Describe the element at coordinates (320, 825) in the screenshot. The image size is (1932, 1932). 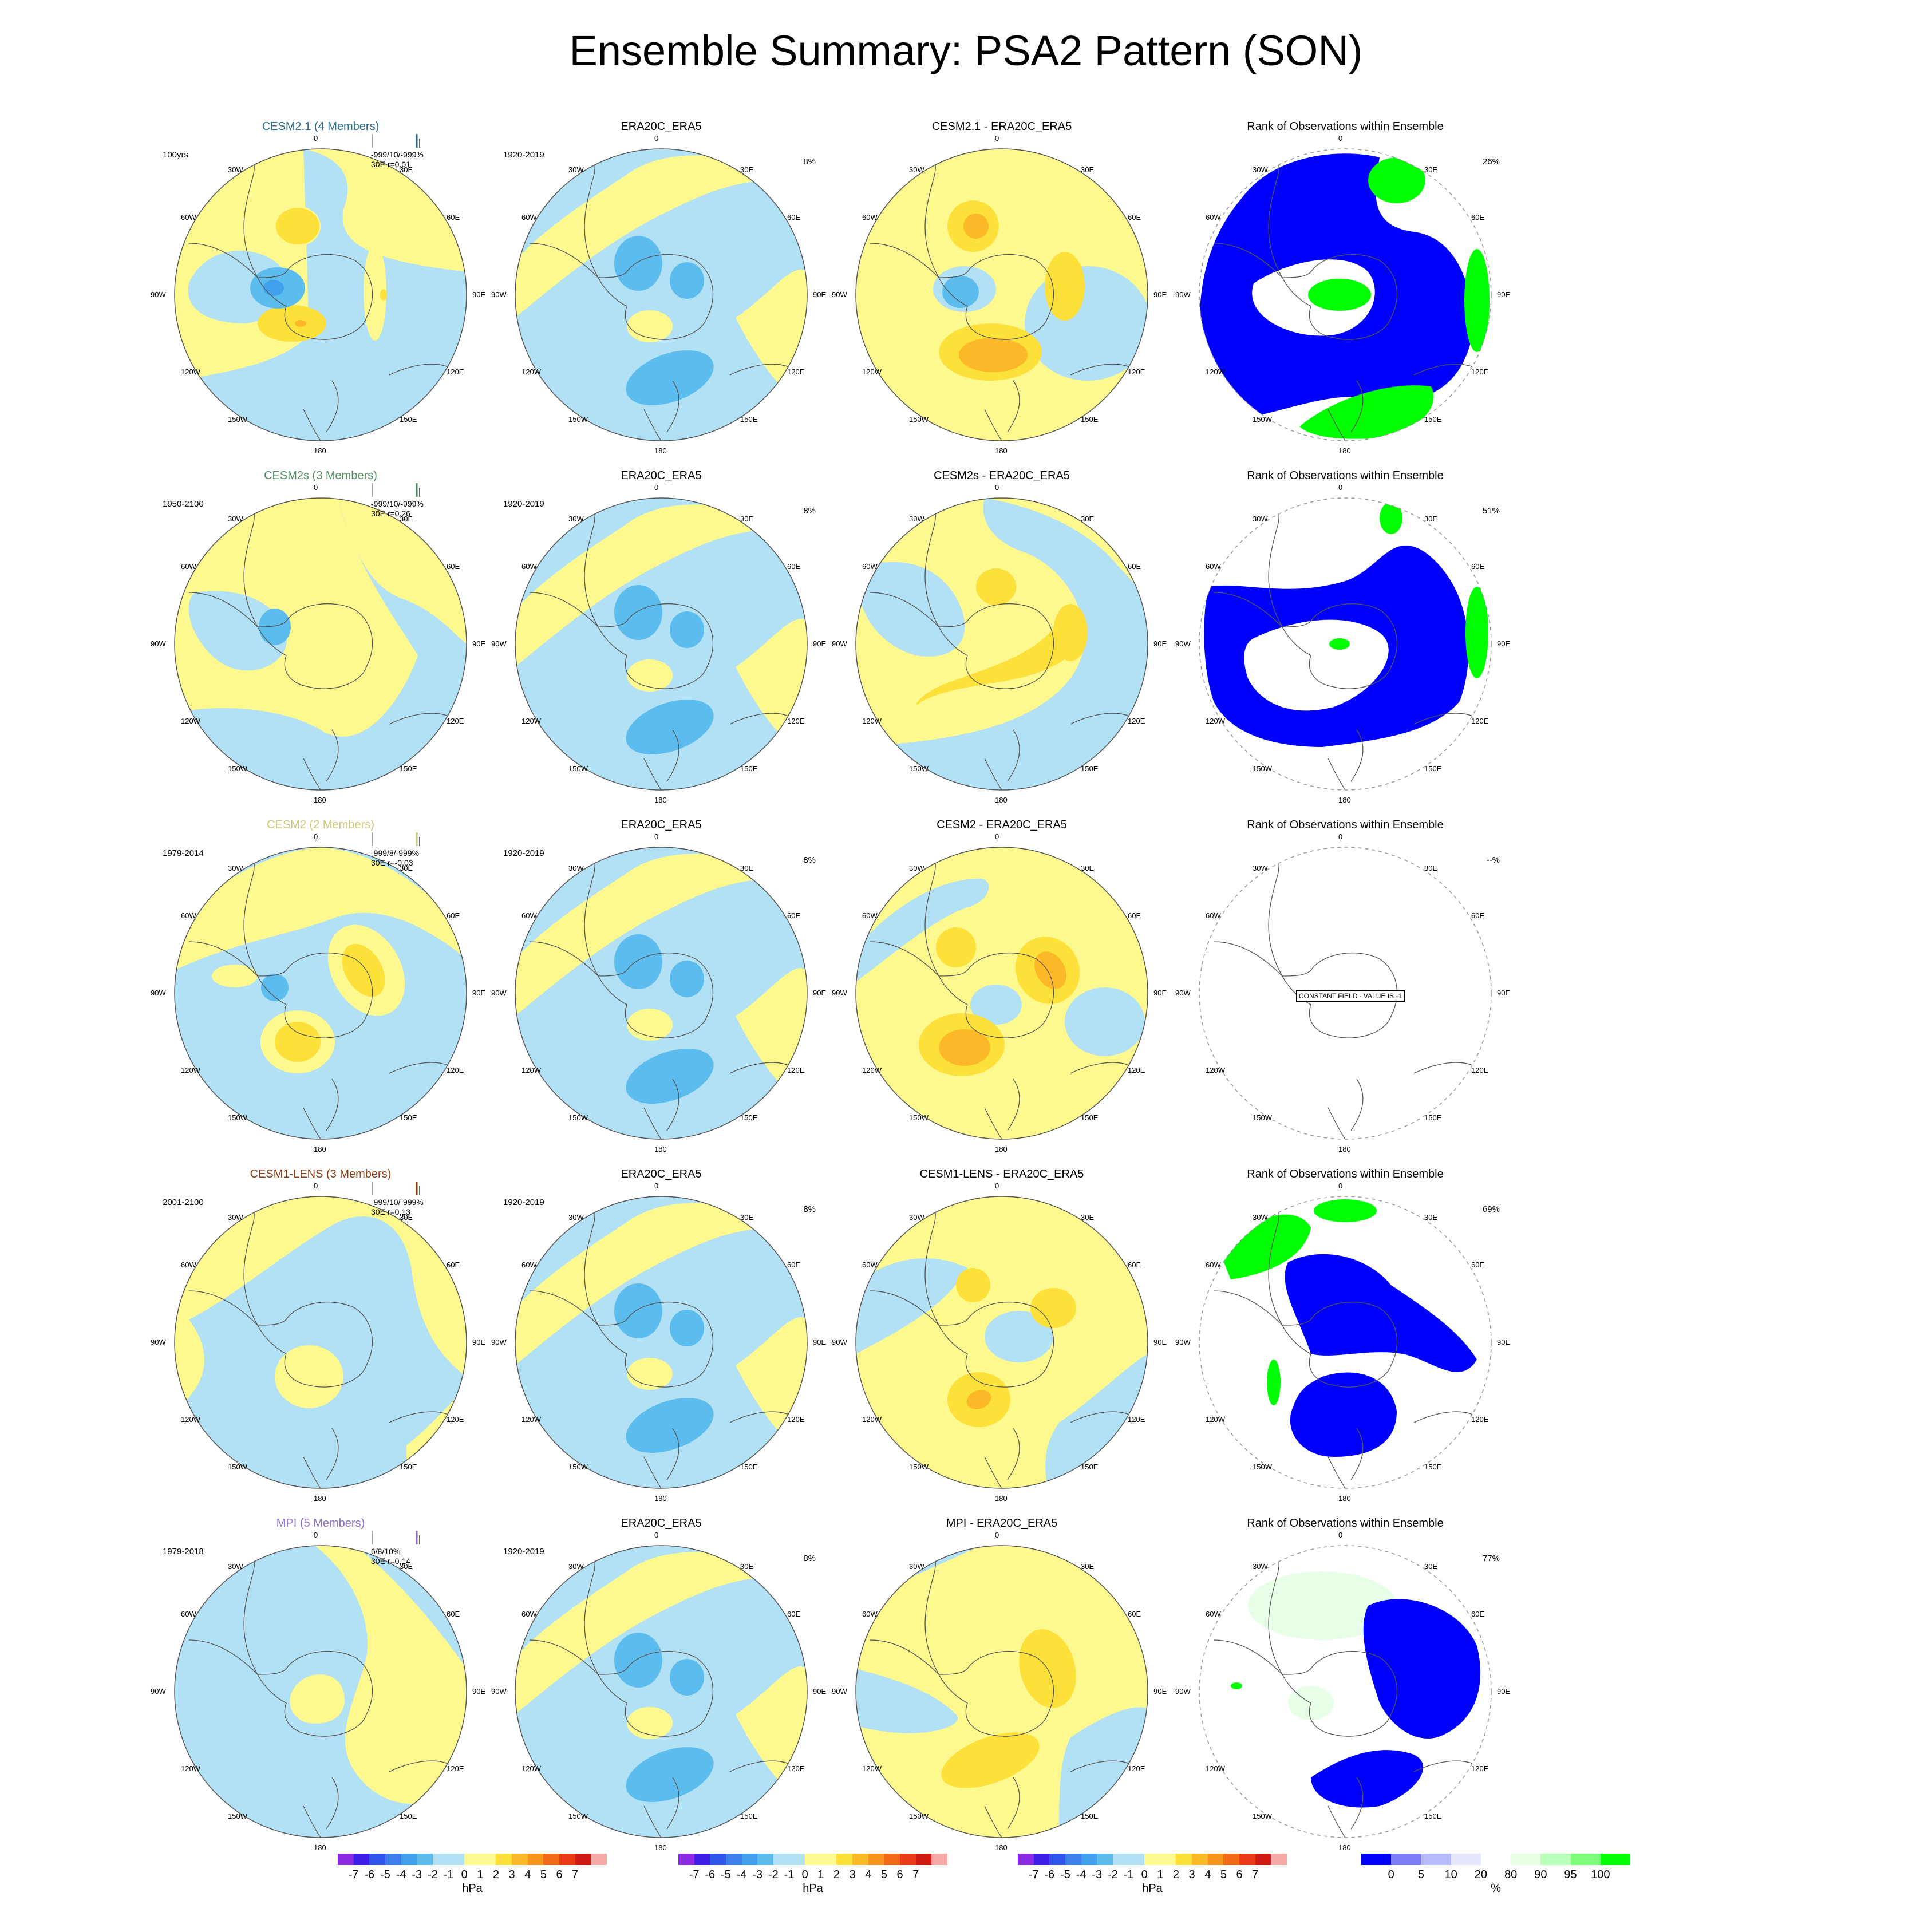
I see `panel-title: CESM2 (2 Members)` at that location.